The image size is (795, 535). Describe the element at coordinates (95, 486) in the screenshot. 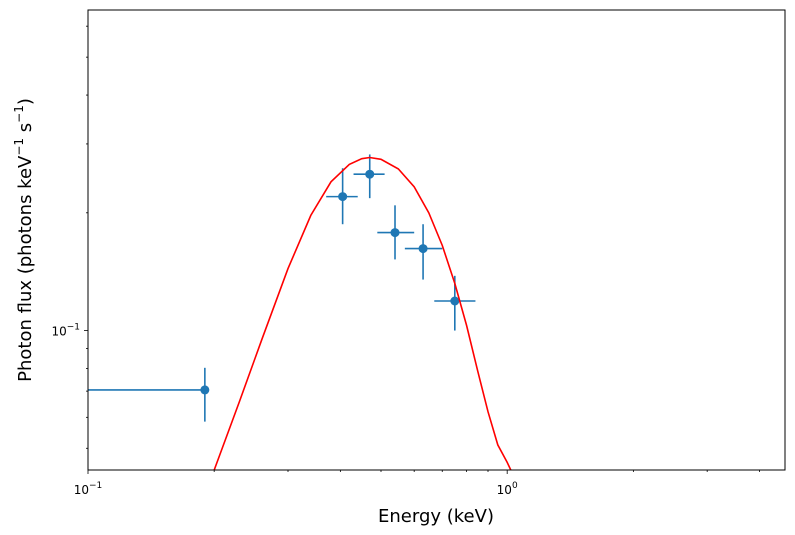

I see `x-tick-label-exponent: −1` at that location.